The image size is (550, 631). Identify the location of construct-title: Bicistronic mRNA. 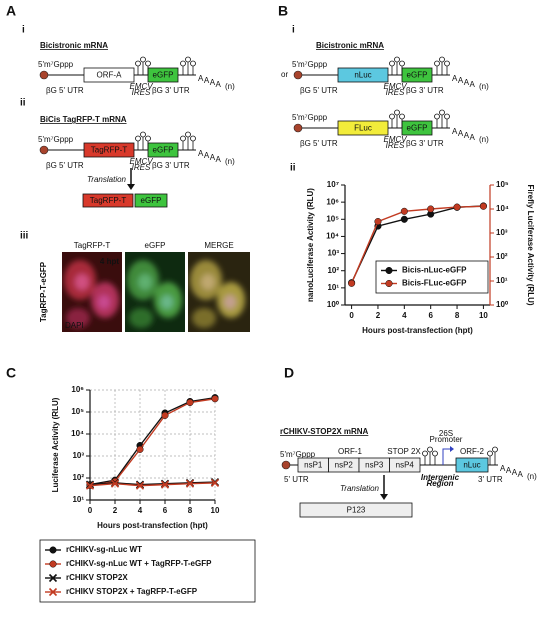
(74, 45).